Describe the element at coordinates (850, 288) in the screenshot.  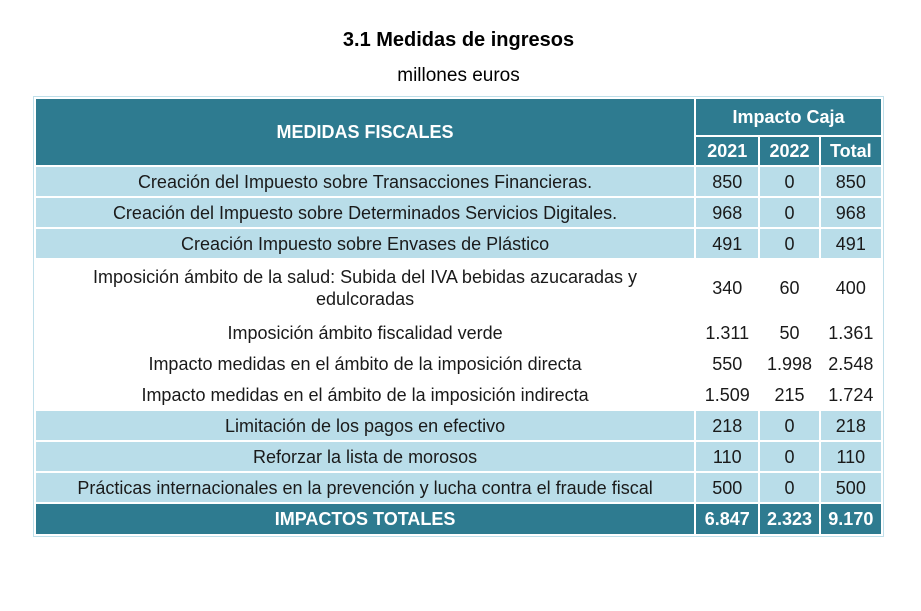
I see `value-total-cell: 400` at that location.